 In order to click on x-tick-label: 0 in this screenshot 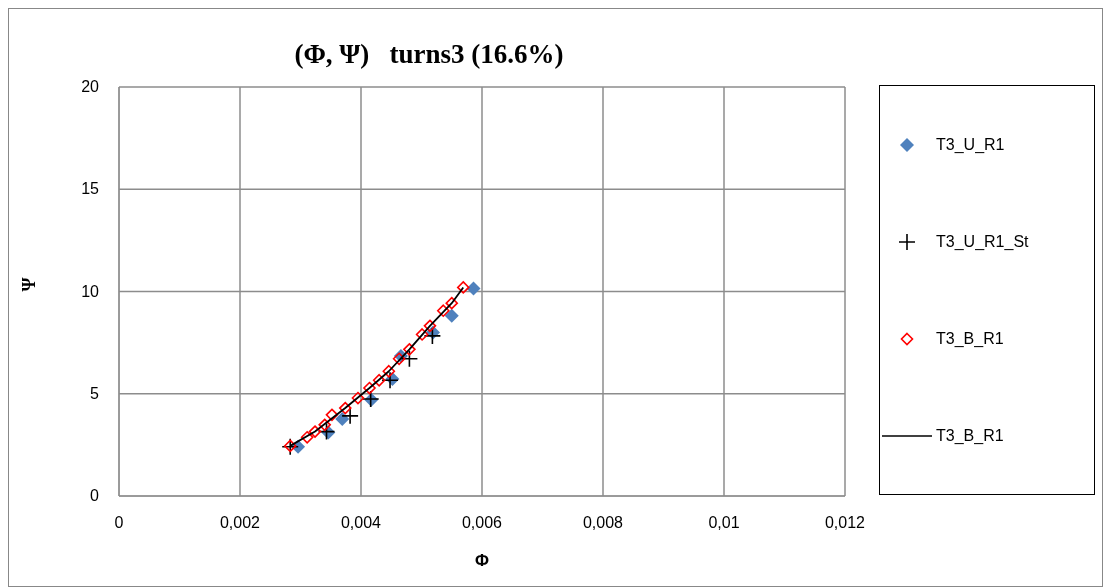, I will do `click(119, 522)`.